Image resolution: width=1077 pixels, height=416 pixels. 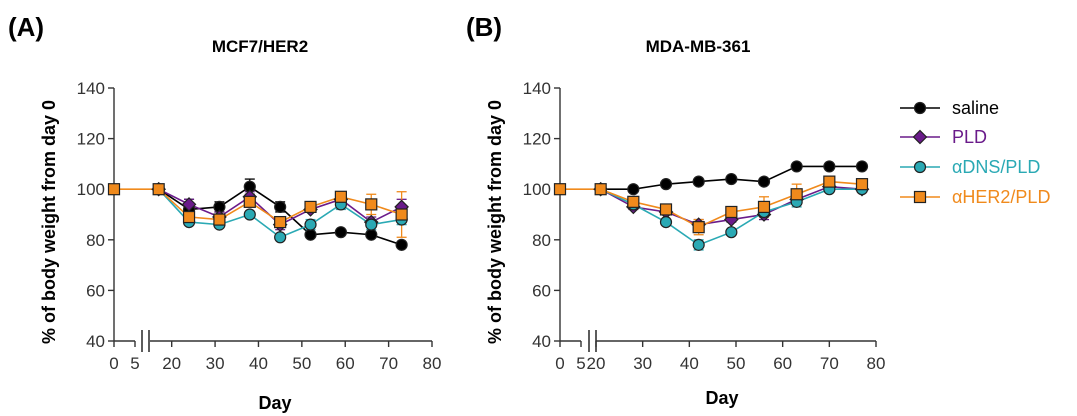 I want to click on legend-label-adns-pld: αDNS/PLD, so click(x=996, y=167).